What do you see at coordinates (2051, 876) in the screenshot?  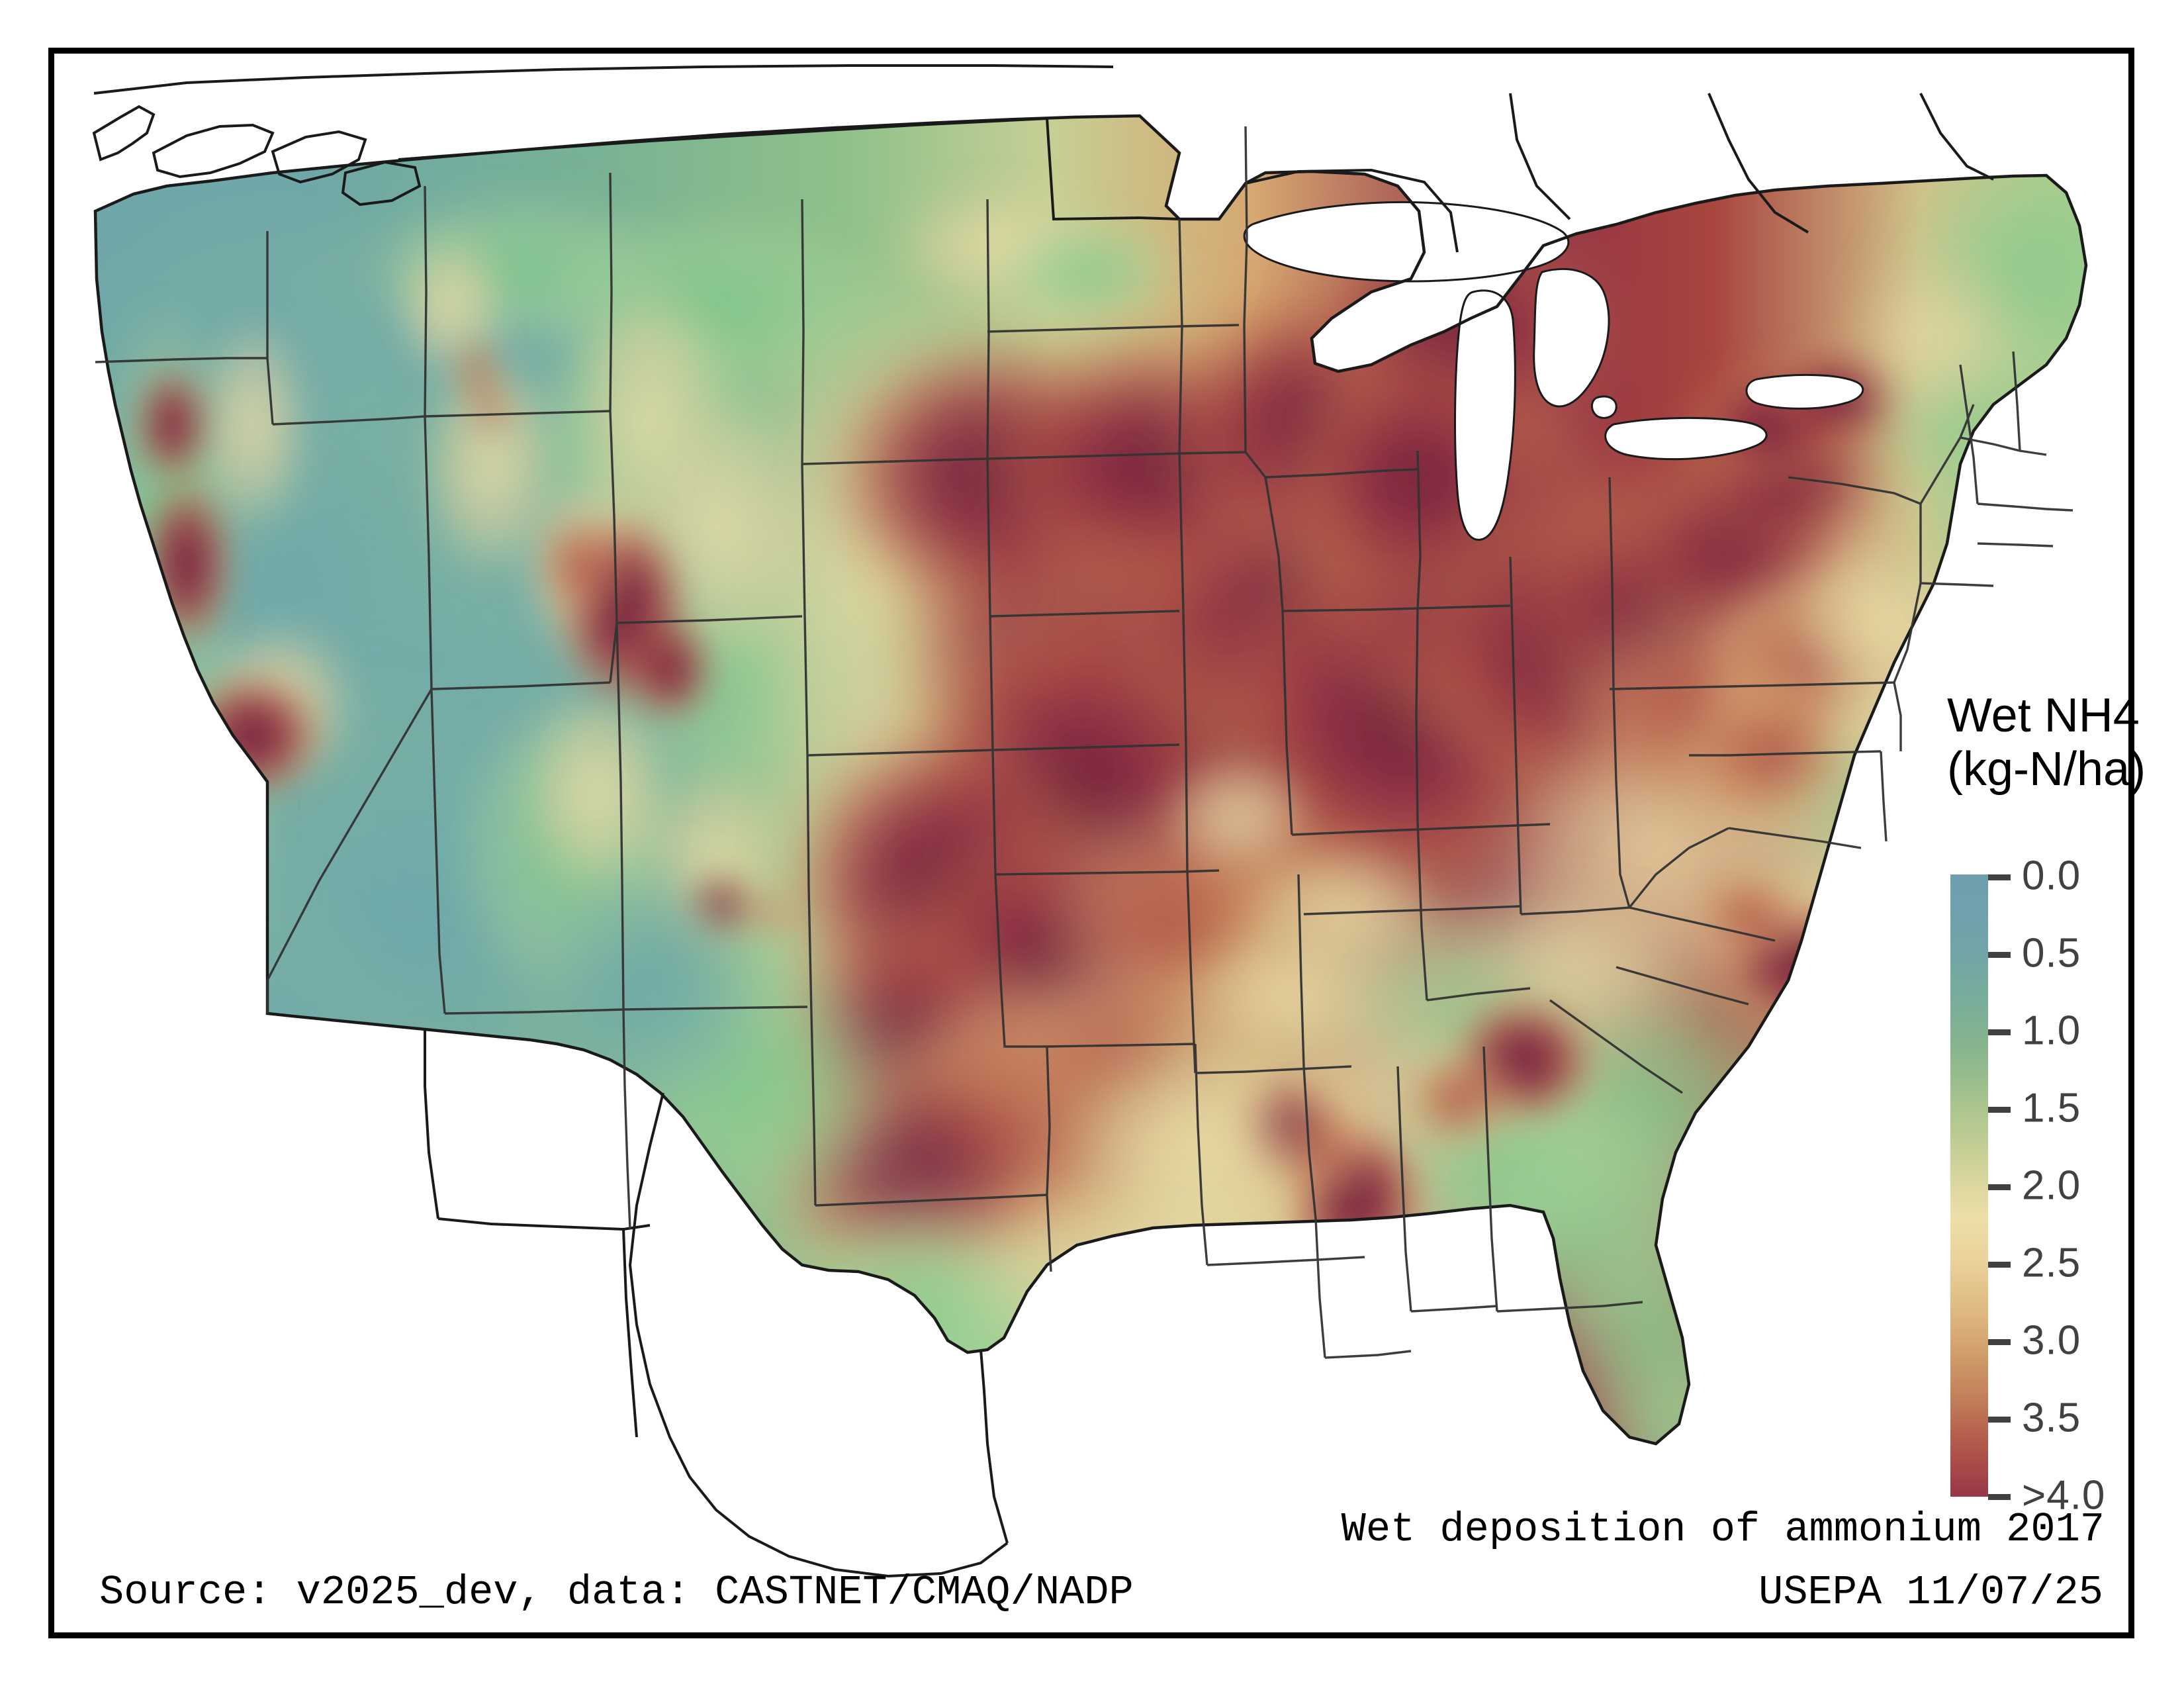 I see `colorbar-tick-label-0: 0.0` at bounding box center [2051, 876].